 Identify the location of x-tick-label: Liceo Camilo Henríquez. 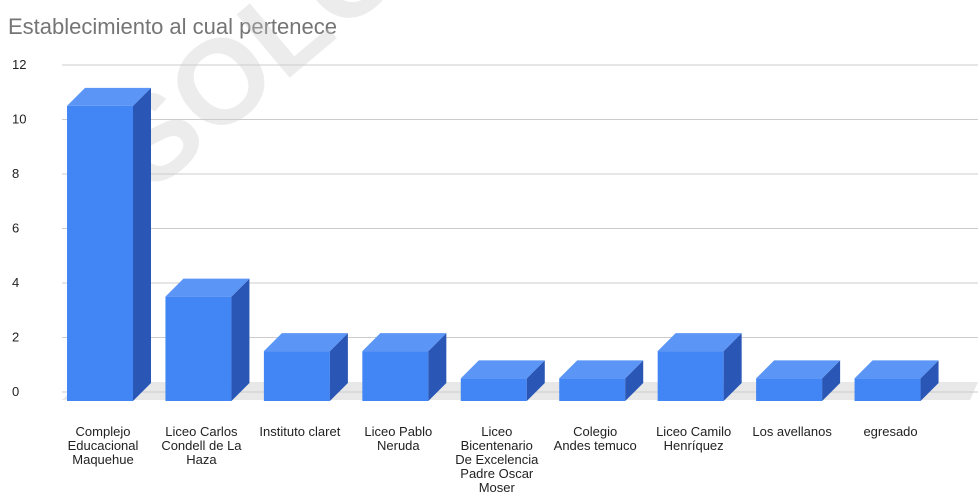
(693, 438).